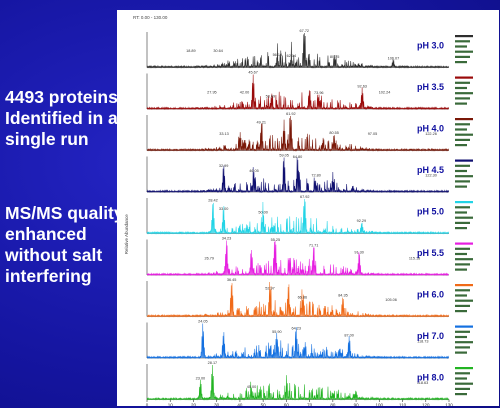 The image size is (500, 408). What do you see at coordinates (391, 300) in the screenshot?
I see `peak-label: 105.06` at bounding box center [391, 300].